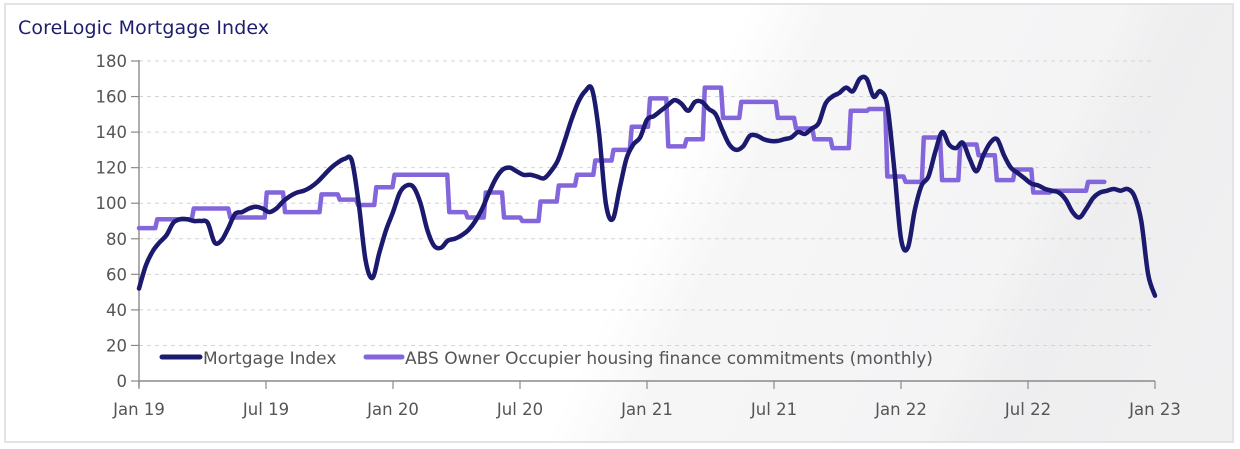 The width and height of the screenshot is (1240, 449). What do you see at coordinates (900, 409) in the screenshot?
I see `x-tick-label: Jan 22` at bounding box center [900, 409].